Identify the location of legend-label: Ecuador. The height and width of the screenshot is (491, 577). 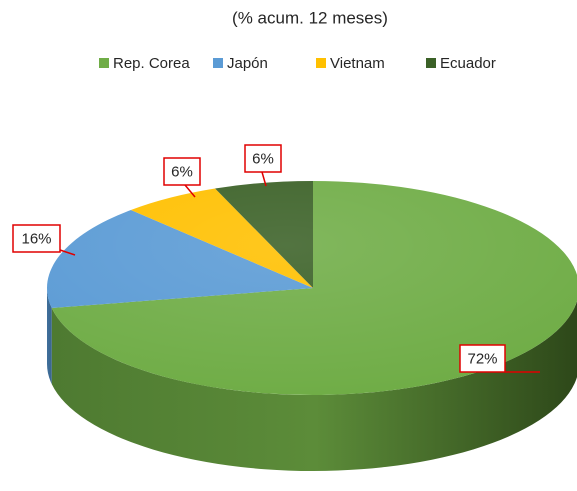
(468, 63).